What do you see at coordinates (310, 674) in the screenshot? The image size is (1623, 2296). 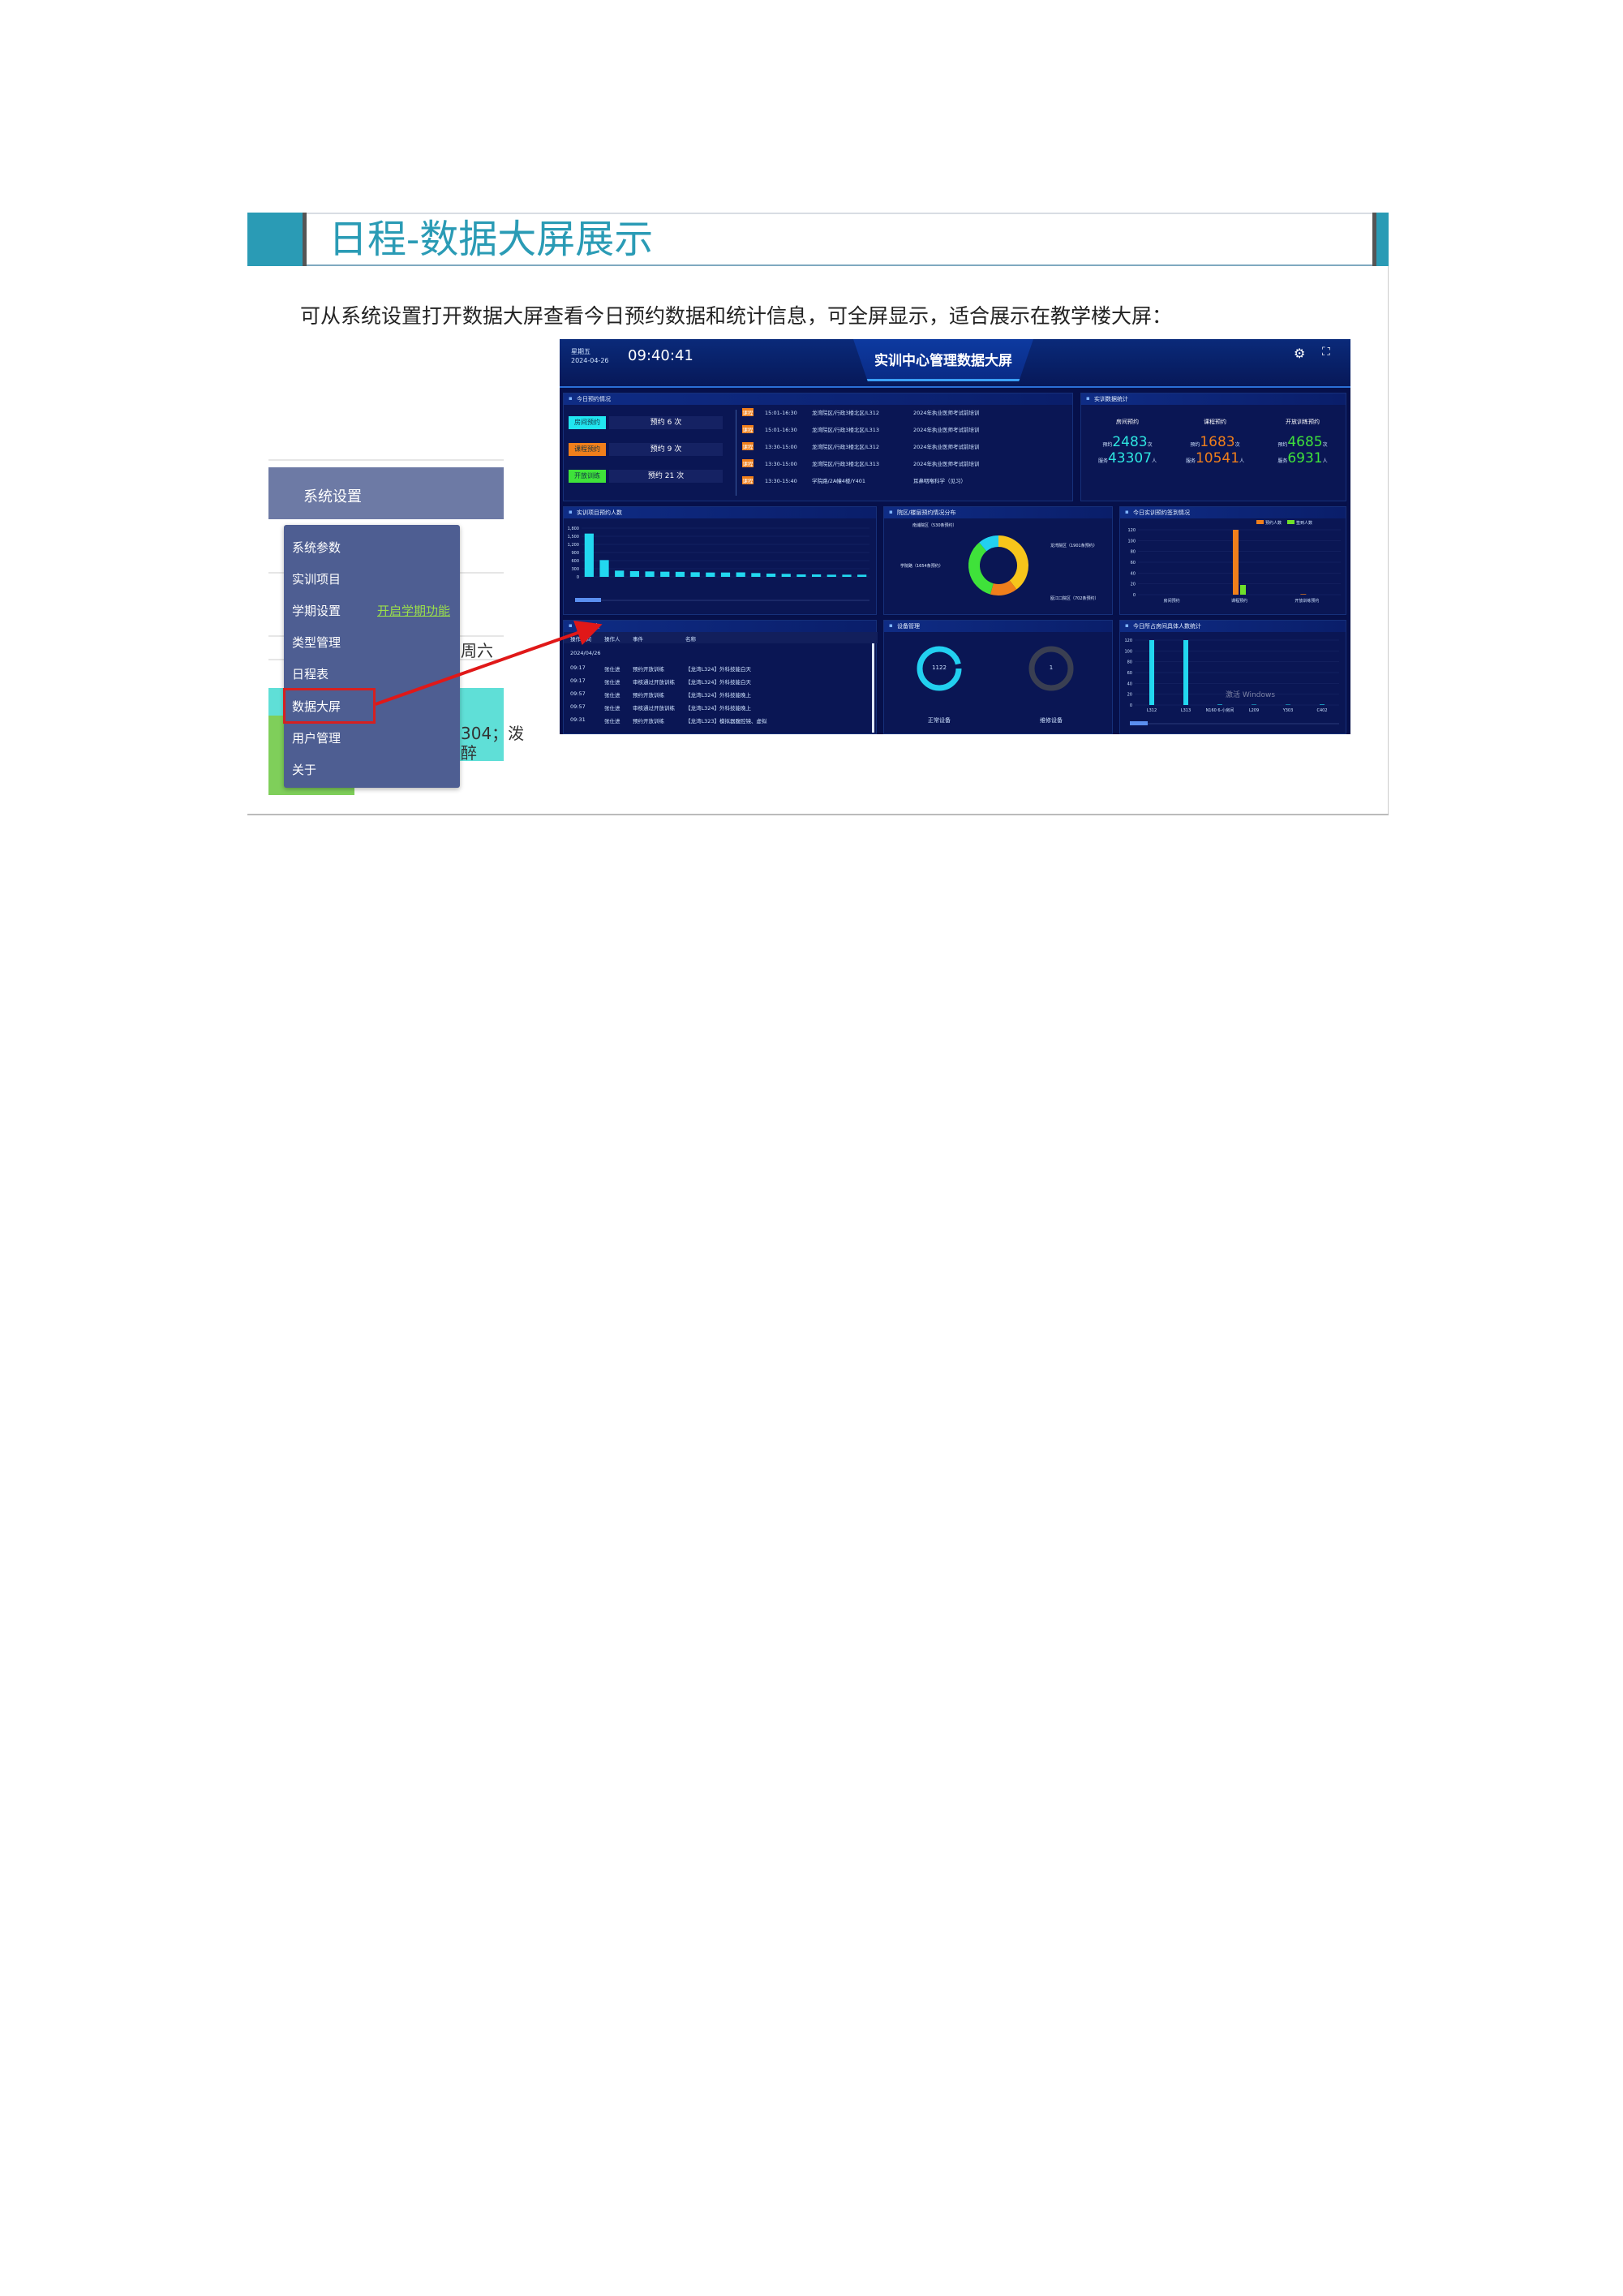 I see `menu-item-schedule: 日程表` at bounding box center [310, 674].